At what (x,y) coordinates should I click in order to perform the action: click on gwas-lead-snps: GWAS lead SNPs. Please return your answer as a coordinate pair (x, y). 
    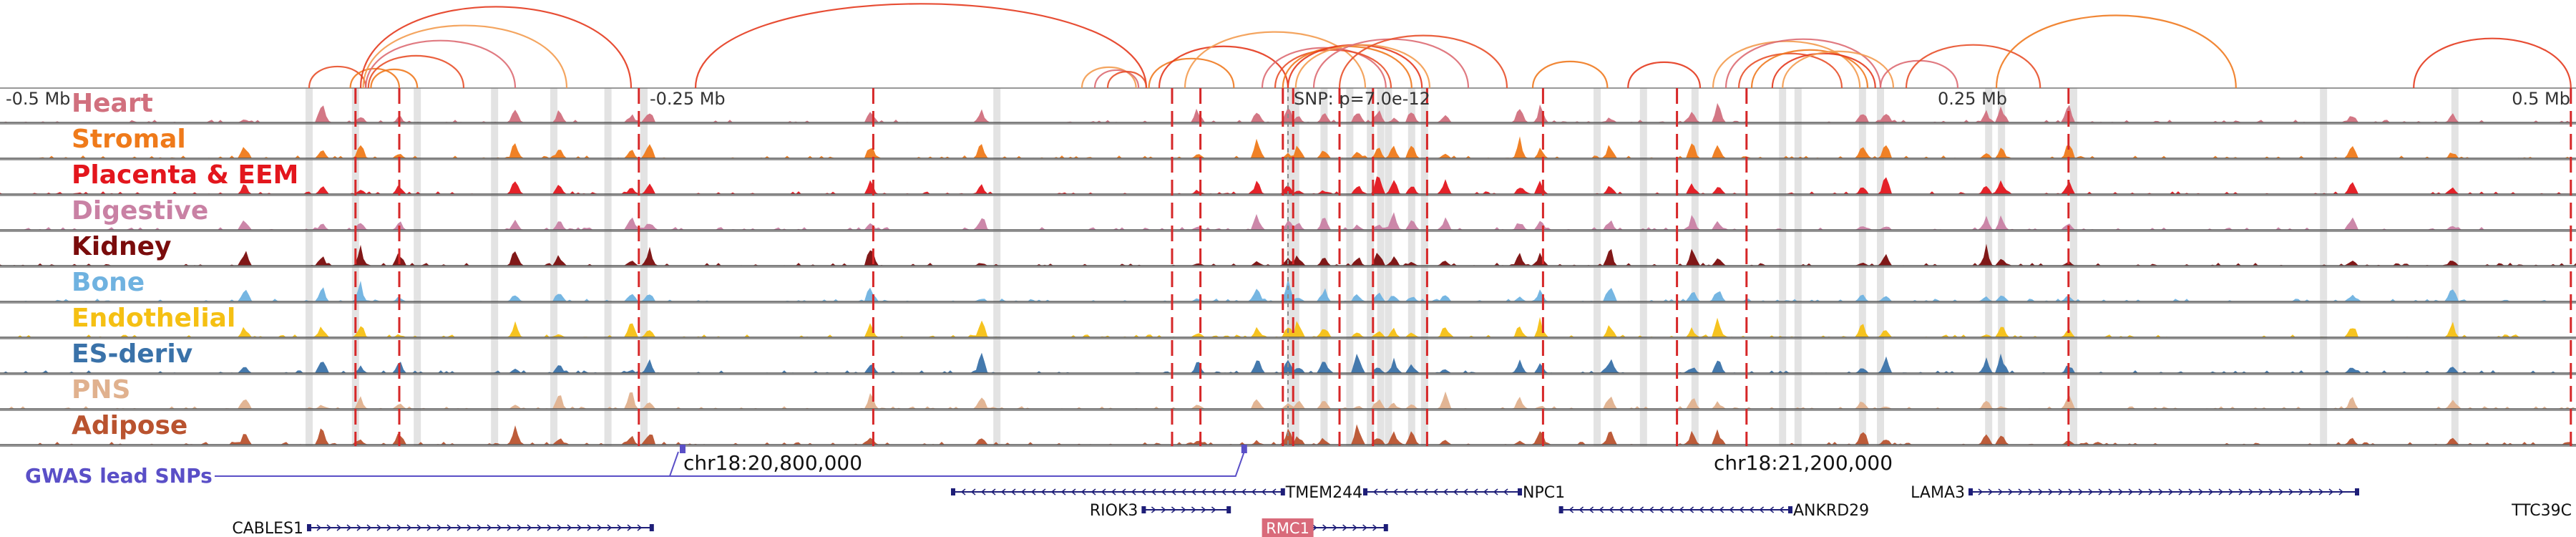
    Looking at the image, I should click on (636, 466).